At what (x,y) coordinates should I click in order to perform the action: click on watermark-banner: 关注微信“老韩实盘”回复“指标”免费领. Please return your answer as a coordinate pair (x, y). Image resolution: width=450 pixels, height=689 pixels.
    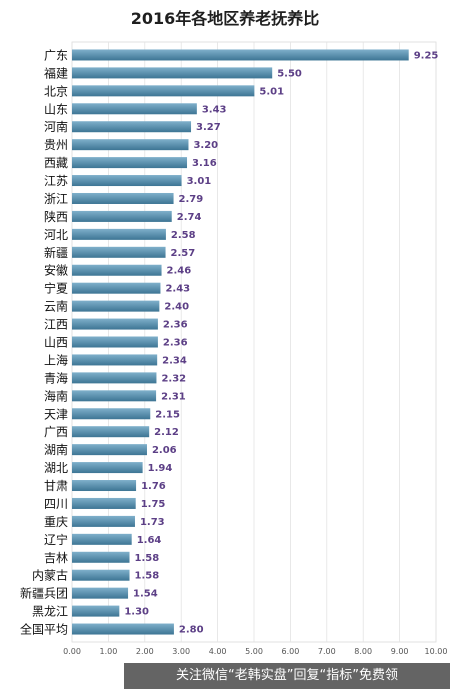
    Looking at the image, I should click on (287, 676).